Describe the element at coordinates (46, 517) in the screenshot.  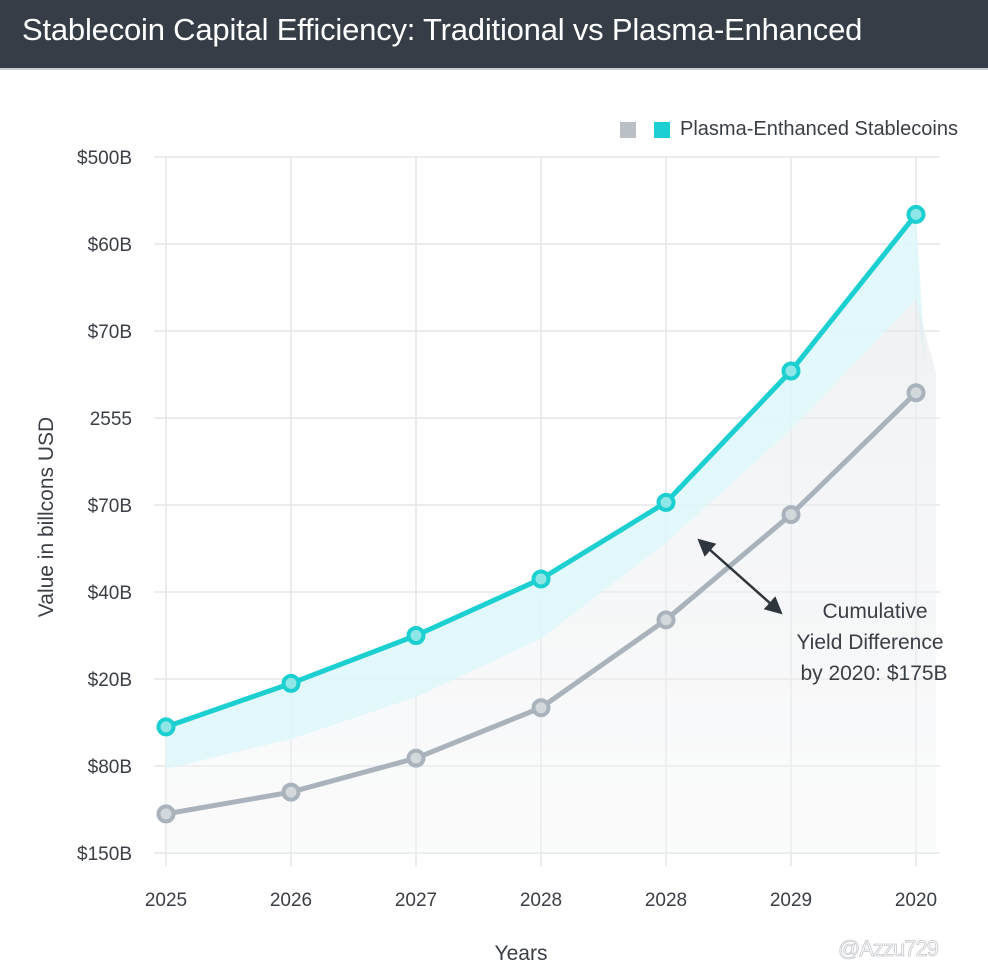
I see `y-axis-title: Value in billcons USD` at that location.